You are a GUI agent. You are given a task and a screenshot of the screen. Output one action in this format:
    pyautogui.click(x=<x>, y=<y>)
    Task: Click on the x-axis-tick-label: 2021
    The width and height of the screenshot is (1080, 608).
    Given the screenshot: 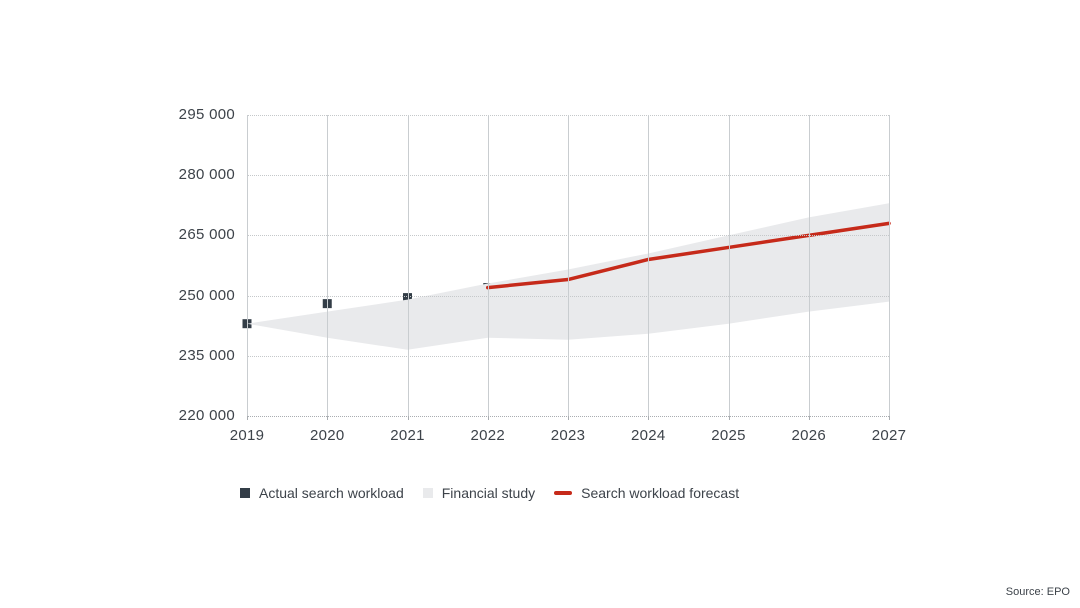 What is the action you would take?
    pyautogui.click(x=407, y=435)
    